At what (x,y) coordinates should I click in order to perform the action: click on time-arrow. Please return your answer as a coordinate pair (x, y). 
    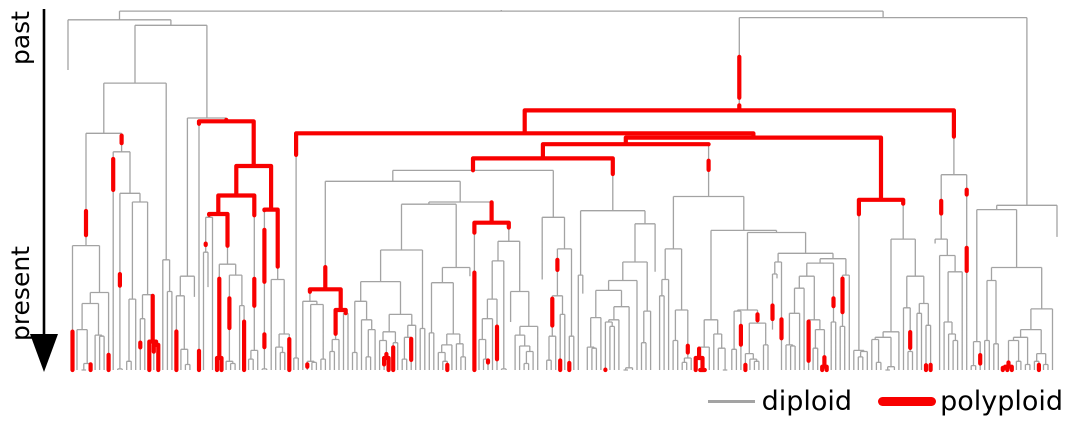
    Looking at the image, I should click on (44, 190).